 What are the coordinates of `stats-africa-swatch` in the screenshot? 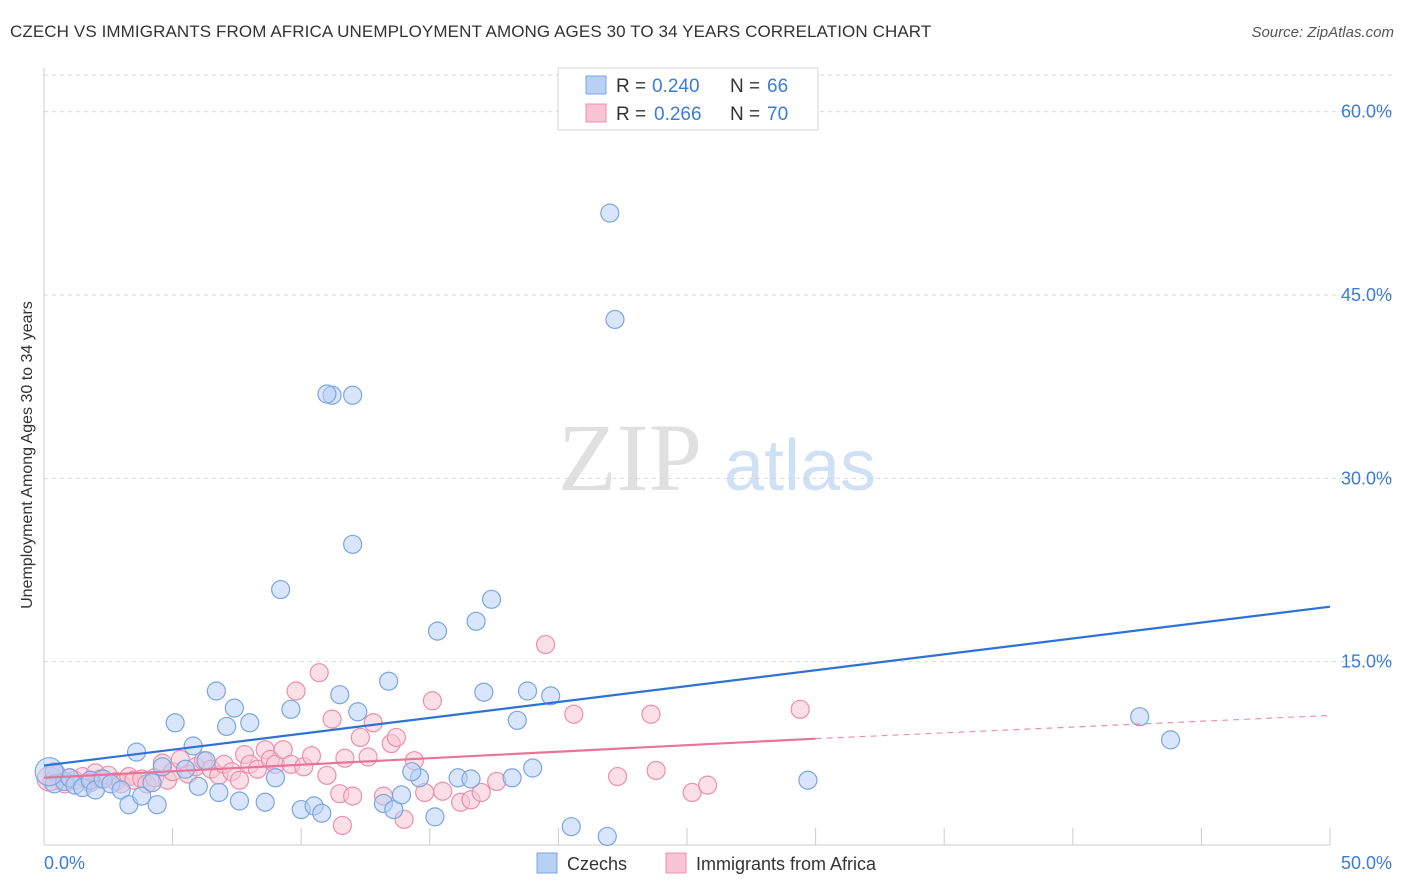 It's located at (596, 113).